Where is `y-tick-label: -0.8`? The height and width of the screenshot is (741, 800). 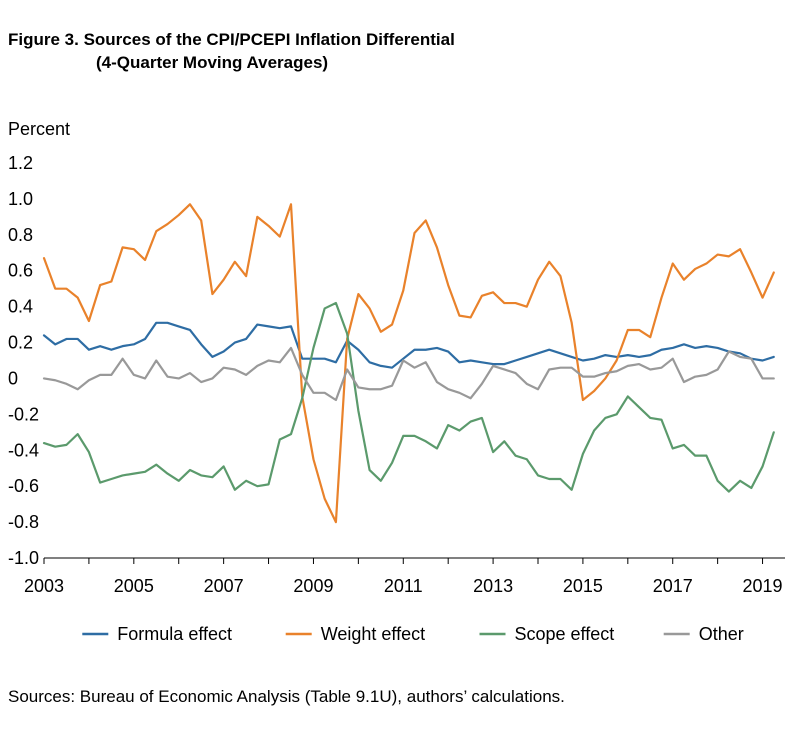 y-tick-label: -0.8 is located at coordinates (23, 522).